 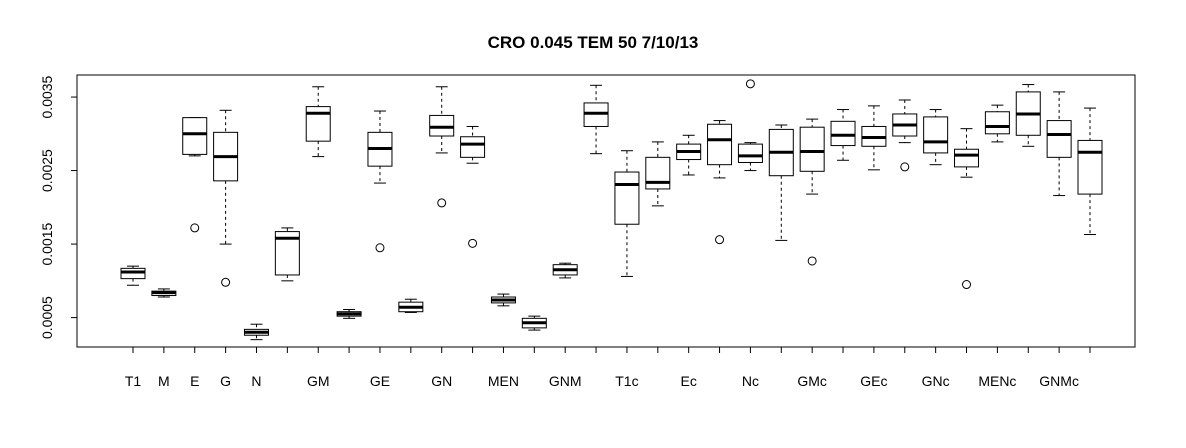 What do you see at coordinates (593, 42) in the screenshot?
I see `chart-title: CRO 0.045 TEM 50 7/10/13` at bounding box center [593, 42].